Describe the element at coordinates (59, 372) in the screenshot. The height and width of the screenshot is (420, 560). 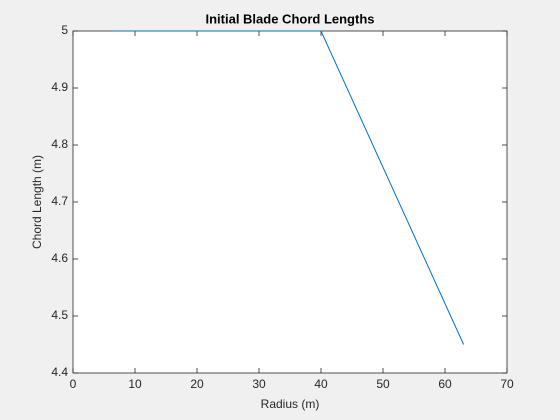
I see `y-tick-label: 4.4` at that location.